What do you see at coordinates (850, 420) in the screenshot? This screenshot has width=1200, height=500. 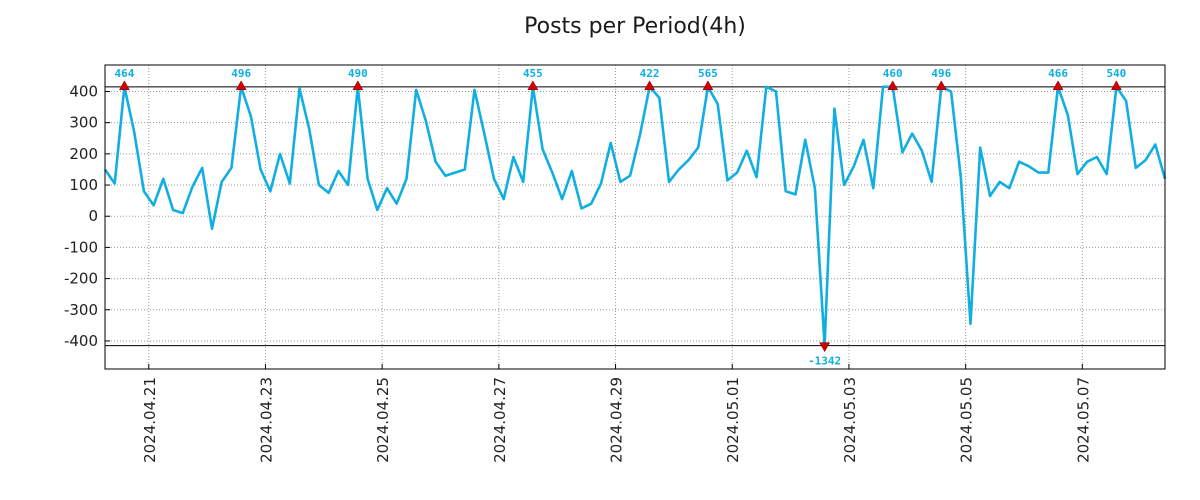 I see `x-tick-label: 2024.05.03` at bounding box center [850, 420].